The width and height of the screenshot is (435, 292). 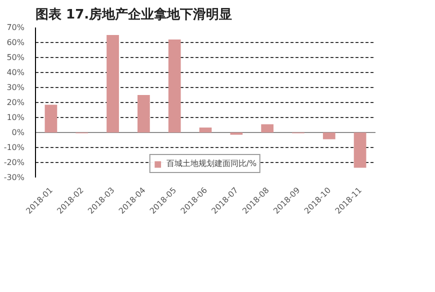 I want to click on legend-label: 百城土地规划建面同比/%, so click(x=211, y=163).